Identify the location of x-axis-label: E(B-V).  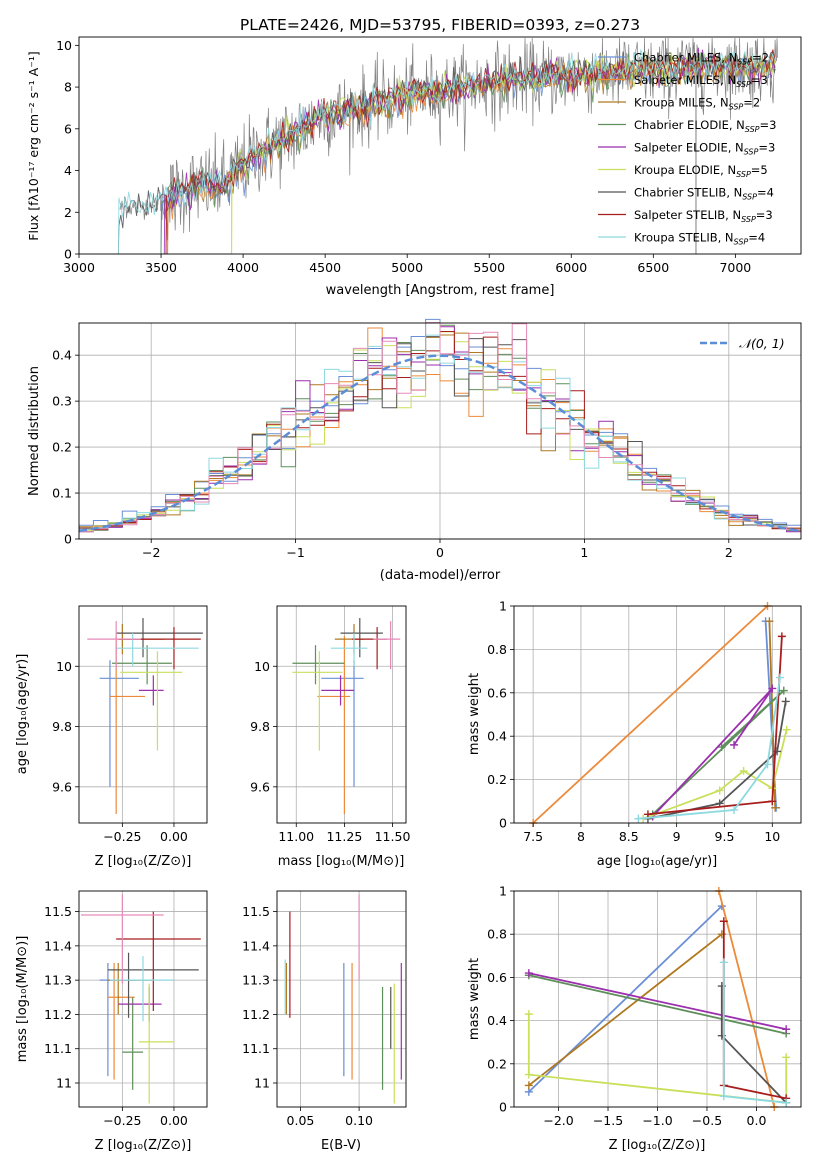
(341, 1145).